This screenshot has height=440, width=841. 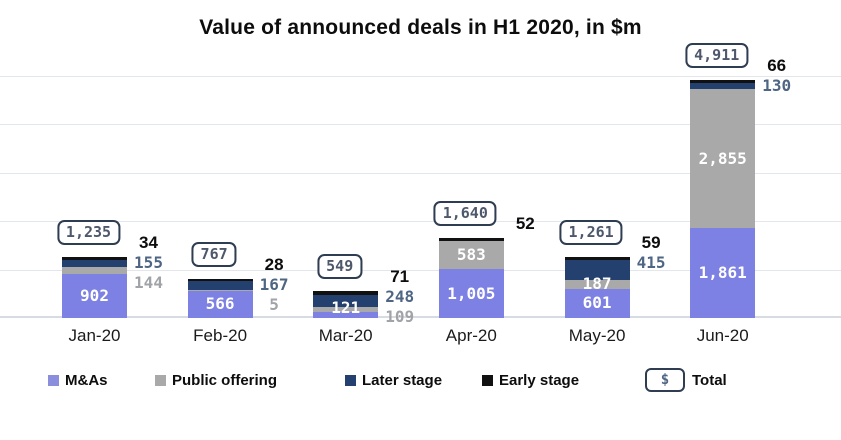 I want to click on total-badge: 1,640, so click(x=465, y=214).